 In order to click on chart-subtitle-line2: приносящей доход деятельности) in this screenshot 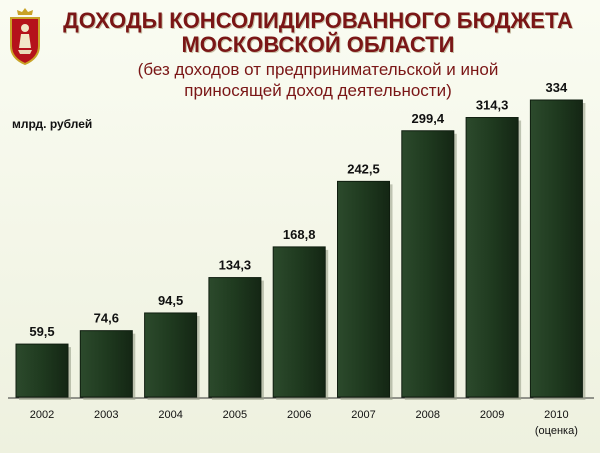, I will do `click(318, 90)`.